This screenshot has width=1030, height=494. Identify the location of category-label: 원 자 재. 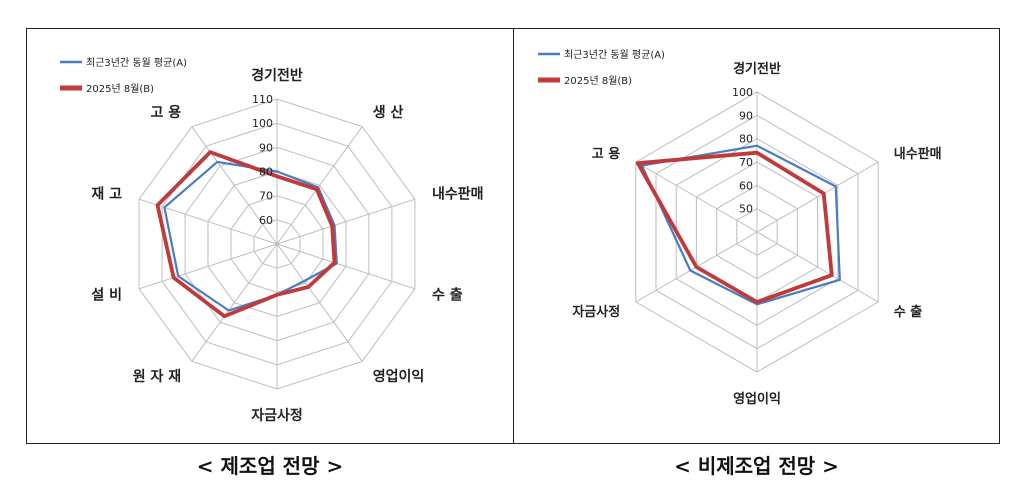
(157, 377).